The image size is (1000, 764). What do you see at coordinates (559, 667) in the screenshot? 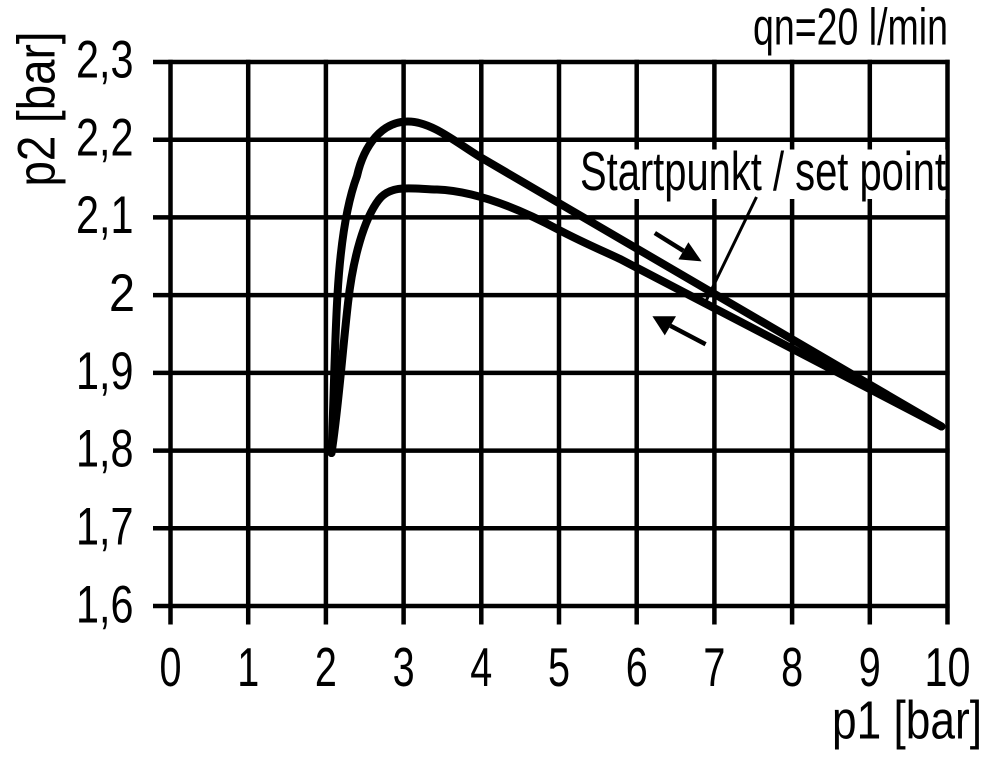
I see `svg-text: 5` at bounding box center [559, 667].